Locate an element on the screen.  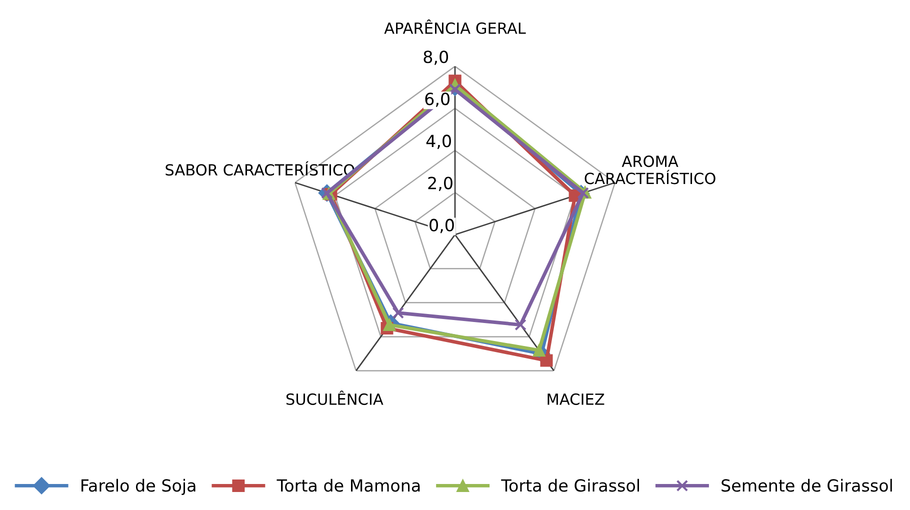
legend-label: Torta de Mamona is located at coordinates (348, 485).